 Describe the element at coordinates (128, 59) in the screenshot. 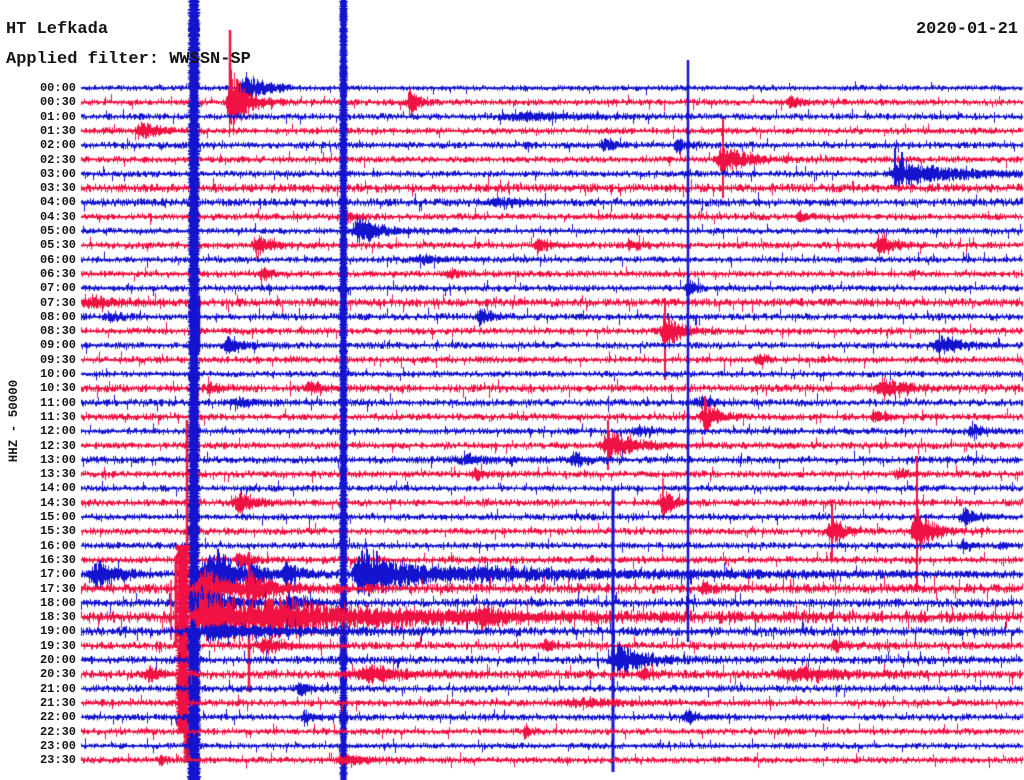

I see `applied-filter-label: Applied filter: WWSSN-SP` at that location.